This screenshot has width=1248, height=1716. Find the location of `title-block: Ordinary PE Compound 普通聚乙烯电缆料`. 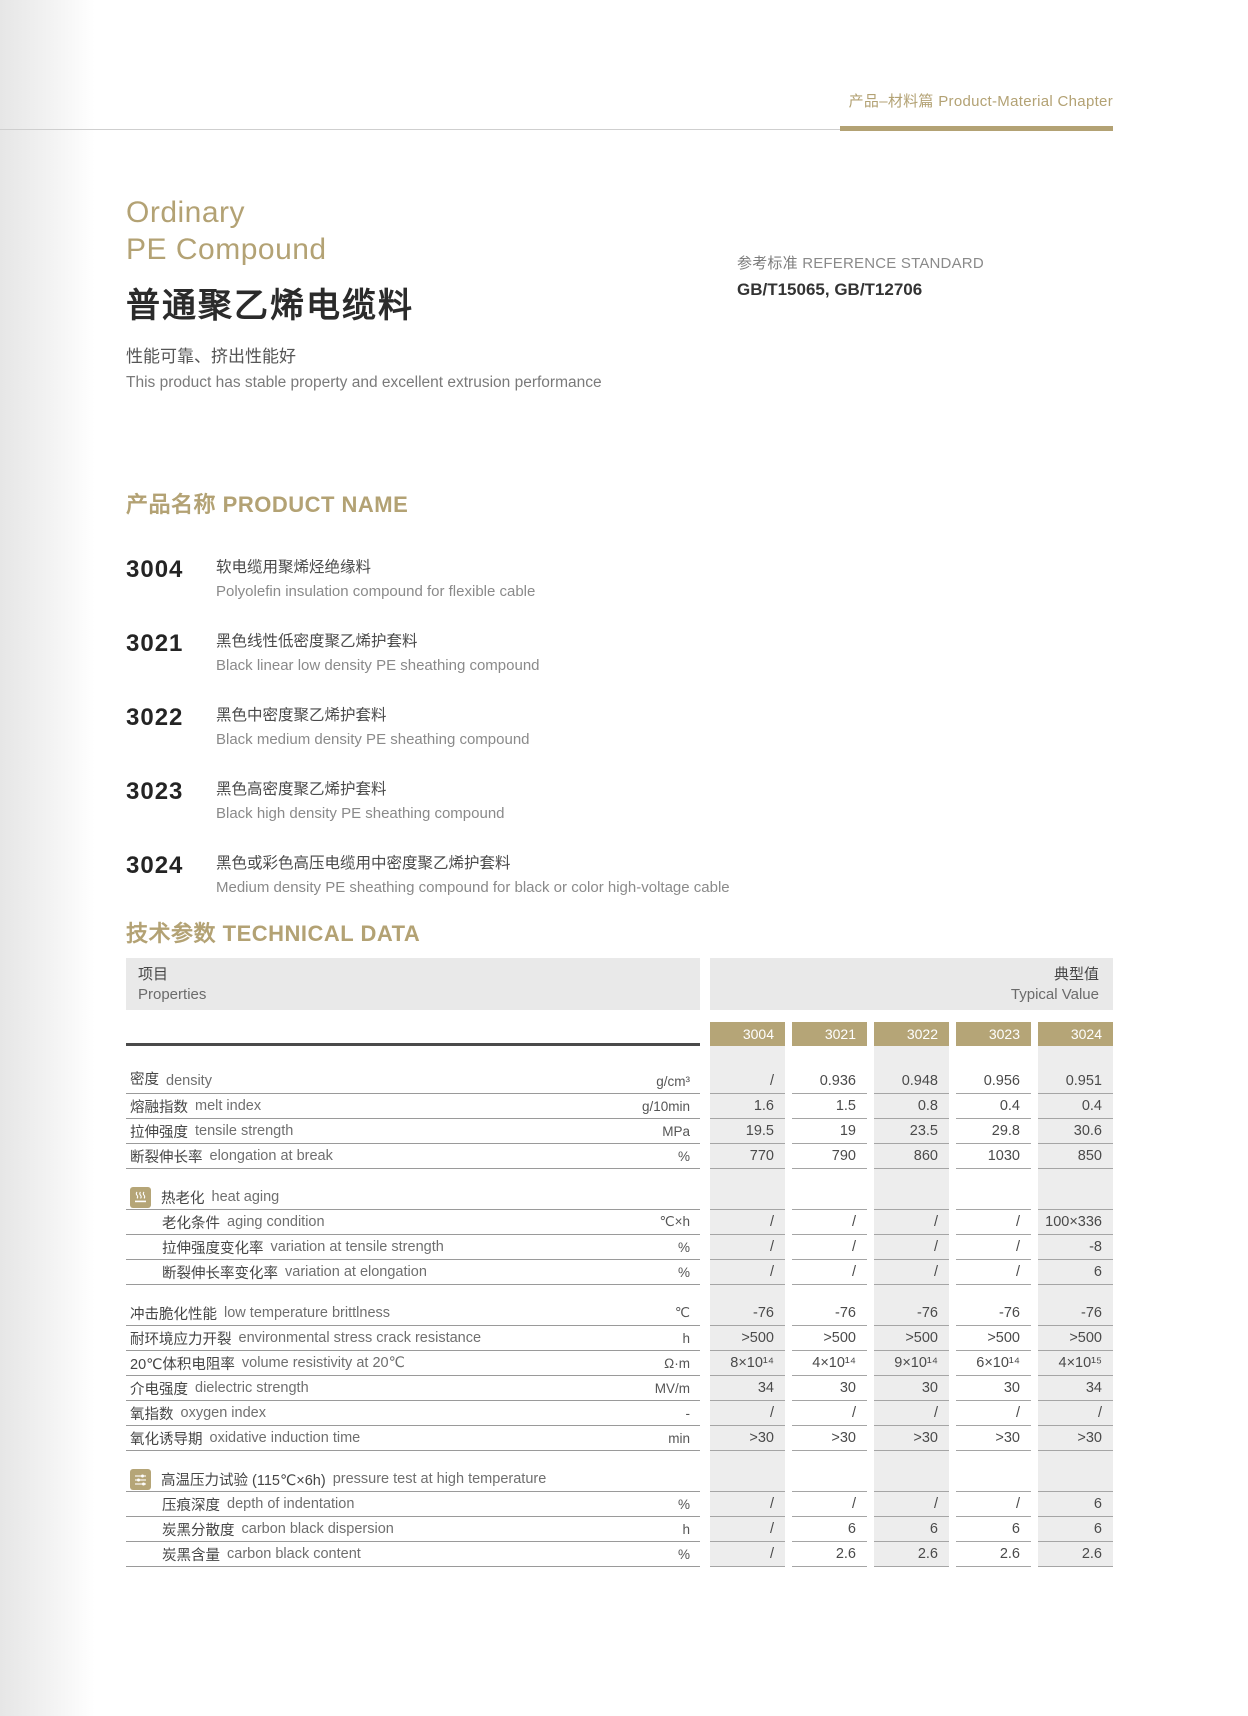

title-block: Ordinary PE Compound 普通聚乙烯电缆料 is located at coordinates (270, 260).